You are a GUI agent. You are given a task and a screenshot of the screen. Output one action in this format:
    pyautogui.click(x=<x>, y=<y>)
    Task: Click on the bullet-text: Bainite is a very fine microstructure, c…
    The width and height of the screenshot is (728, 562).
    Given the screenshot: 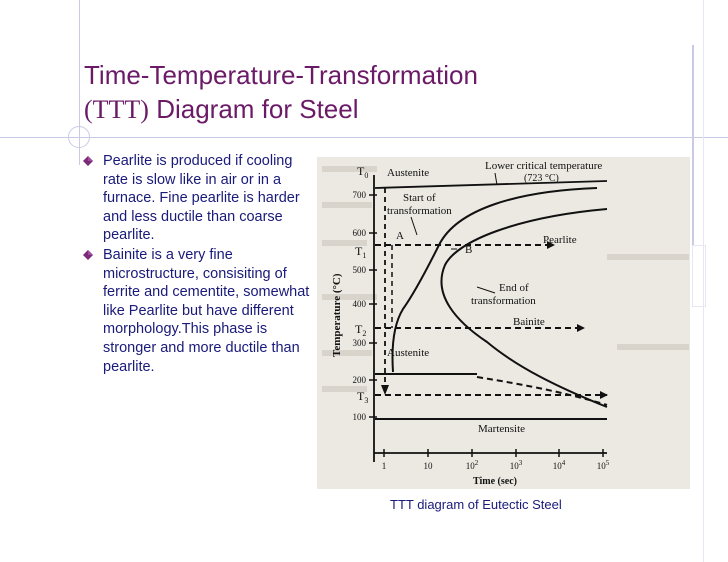 What is the action you would take?
    pyautogui.click(x=206, y=310)
    